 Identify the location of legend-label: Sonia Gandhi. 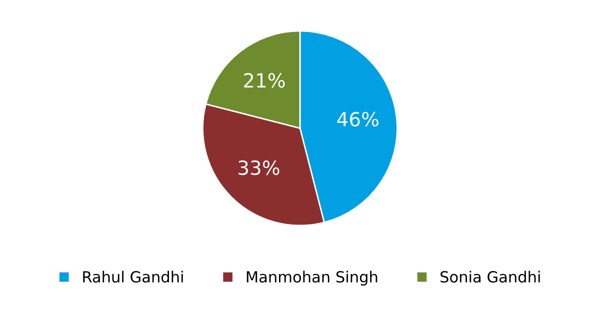
(490, 276).